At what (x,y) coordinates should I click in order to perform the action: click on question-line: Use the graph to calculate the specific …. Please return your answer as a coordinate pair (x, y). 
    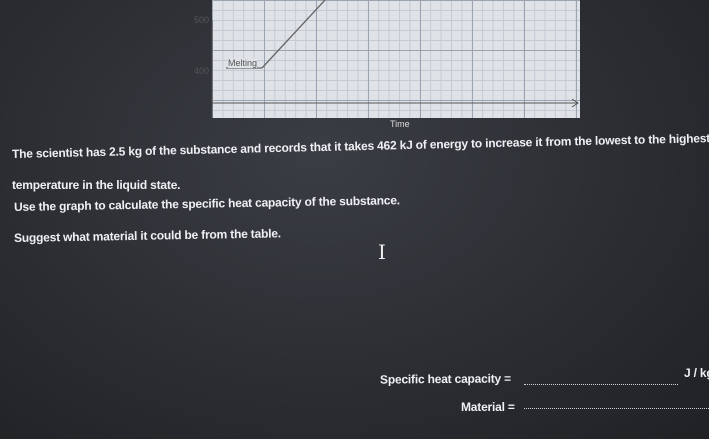
    Looking at the image, I should click on (206, 203).